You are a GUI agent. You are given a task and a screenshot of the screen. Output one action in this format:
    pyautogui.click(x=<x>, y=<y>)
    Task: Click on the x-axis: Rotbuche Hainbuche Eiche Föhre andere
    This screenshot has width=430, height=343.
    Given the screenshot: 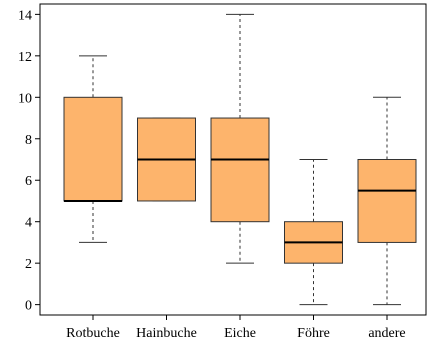 What is the action you would take?
    pyautogui.click(x=236, y=328)
    